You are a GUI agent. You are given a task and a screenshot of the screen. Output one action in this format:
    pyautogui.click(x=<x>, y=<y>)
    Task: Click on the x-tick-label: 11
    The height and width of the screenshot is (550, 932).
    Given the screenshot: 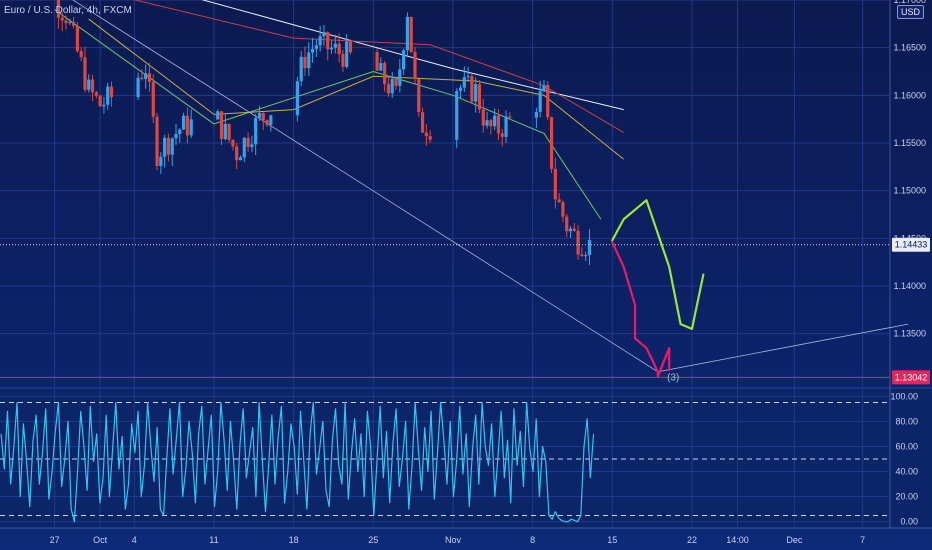 What is the action you would take?
    pyautogui.click(x=213, y=540)
    